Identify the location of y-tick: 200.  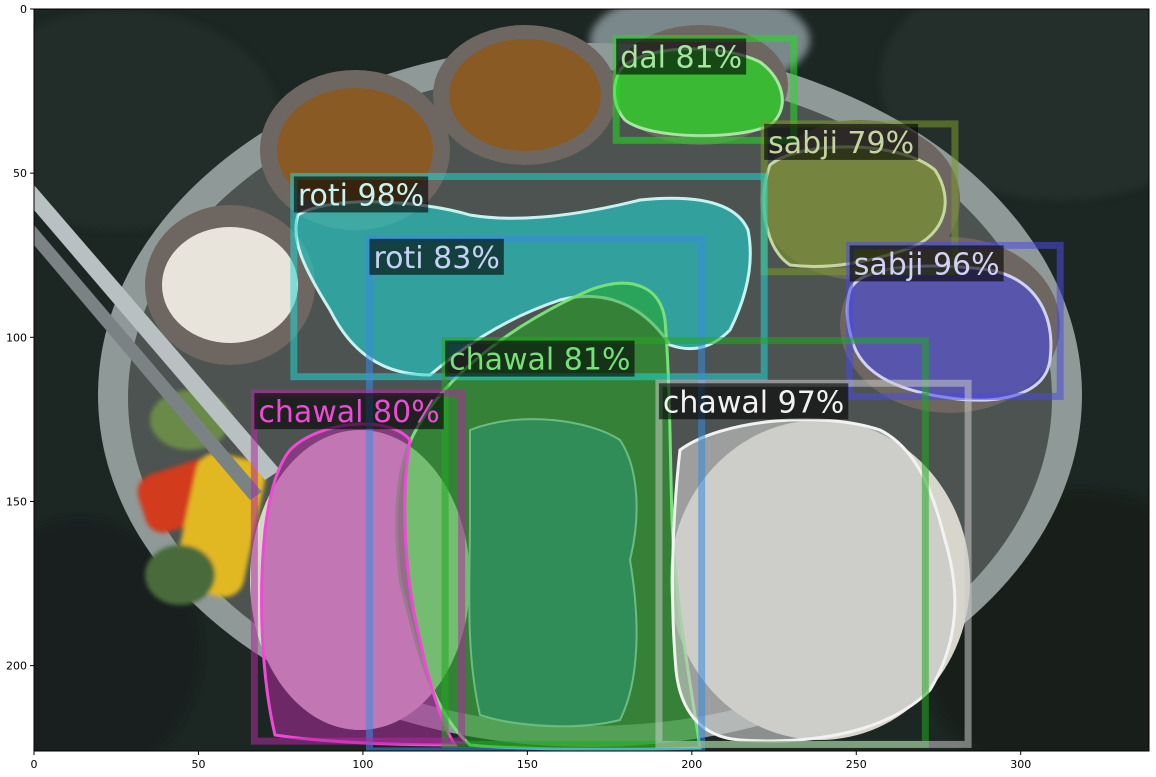
(20, 666).